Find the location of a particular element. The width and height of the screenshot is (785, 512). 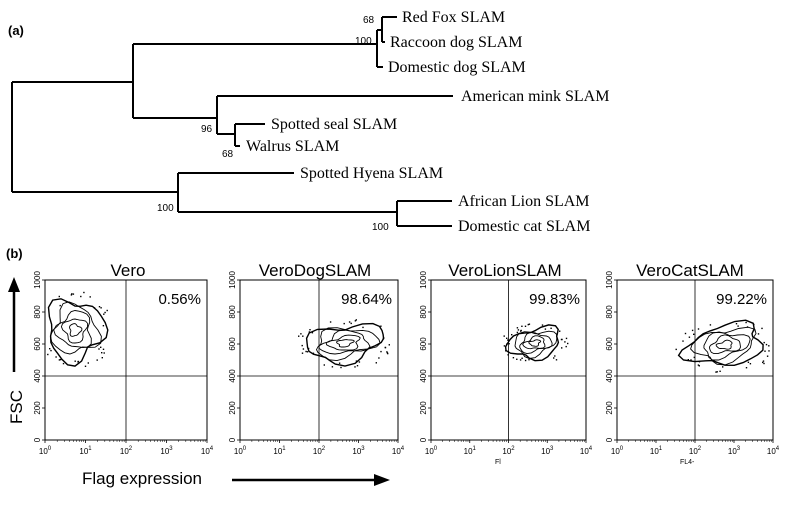

plot-ticks: 1000 800 600 400 200 0 100 101 102 103 104 is located at coordinates (123, 363).